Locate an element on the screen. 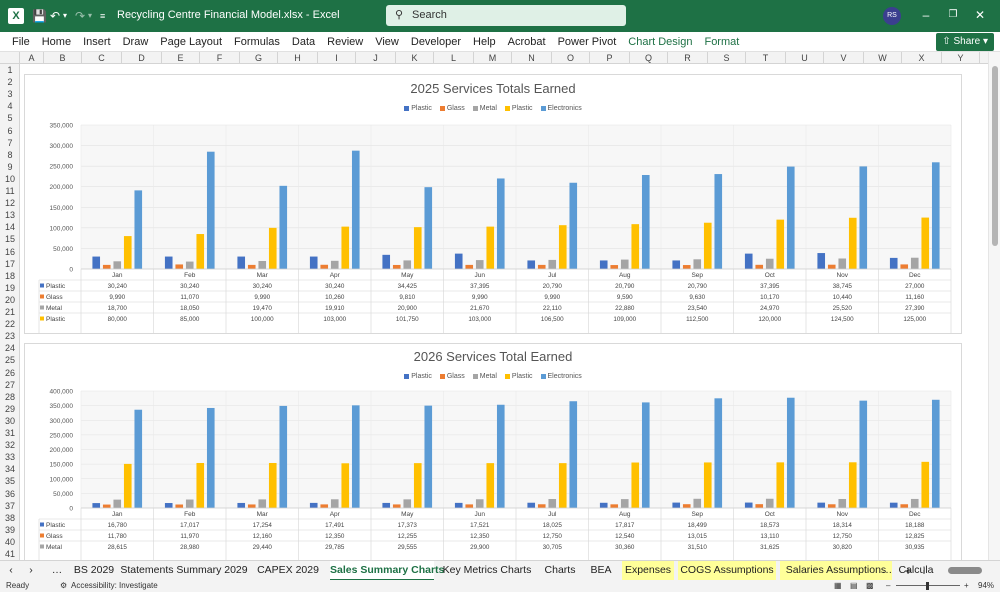 The width and height of the screenshot is (1000, 592). row-header-25: 25 is located at coordinates (9, 360).